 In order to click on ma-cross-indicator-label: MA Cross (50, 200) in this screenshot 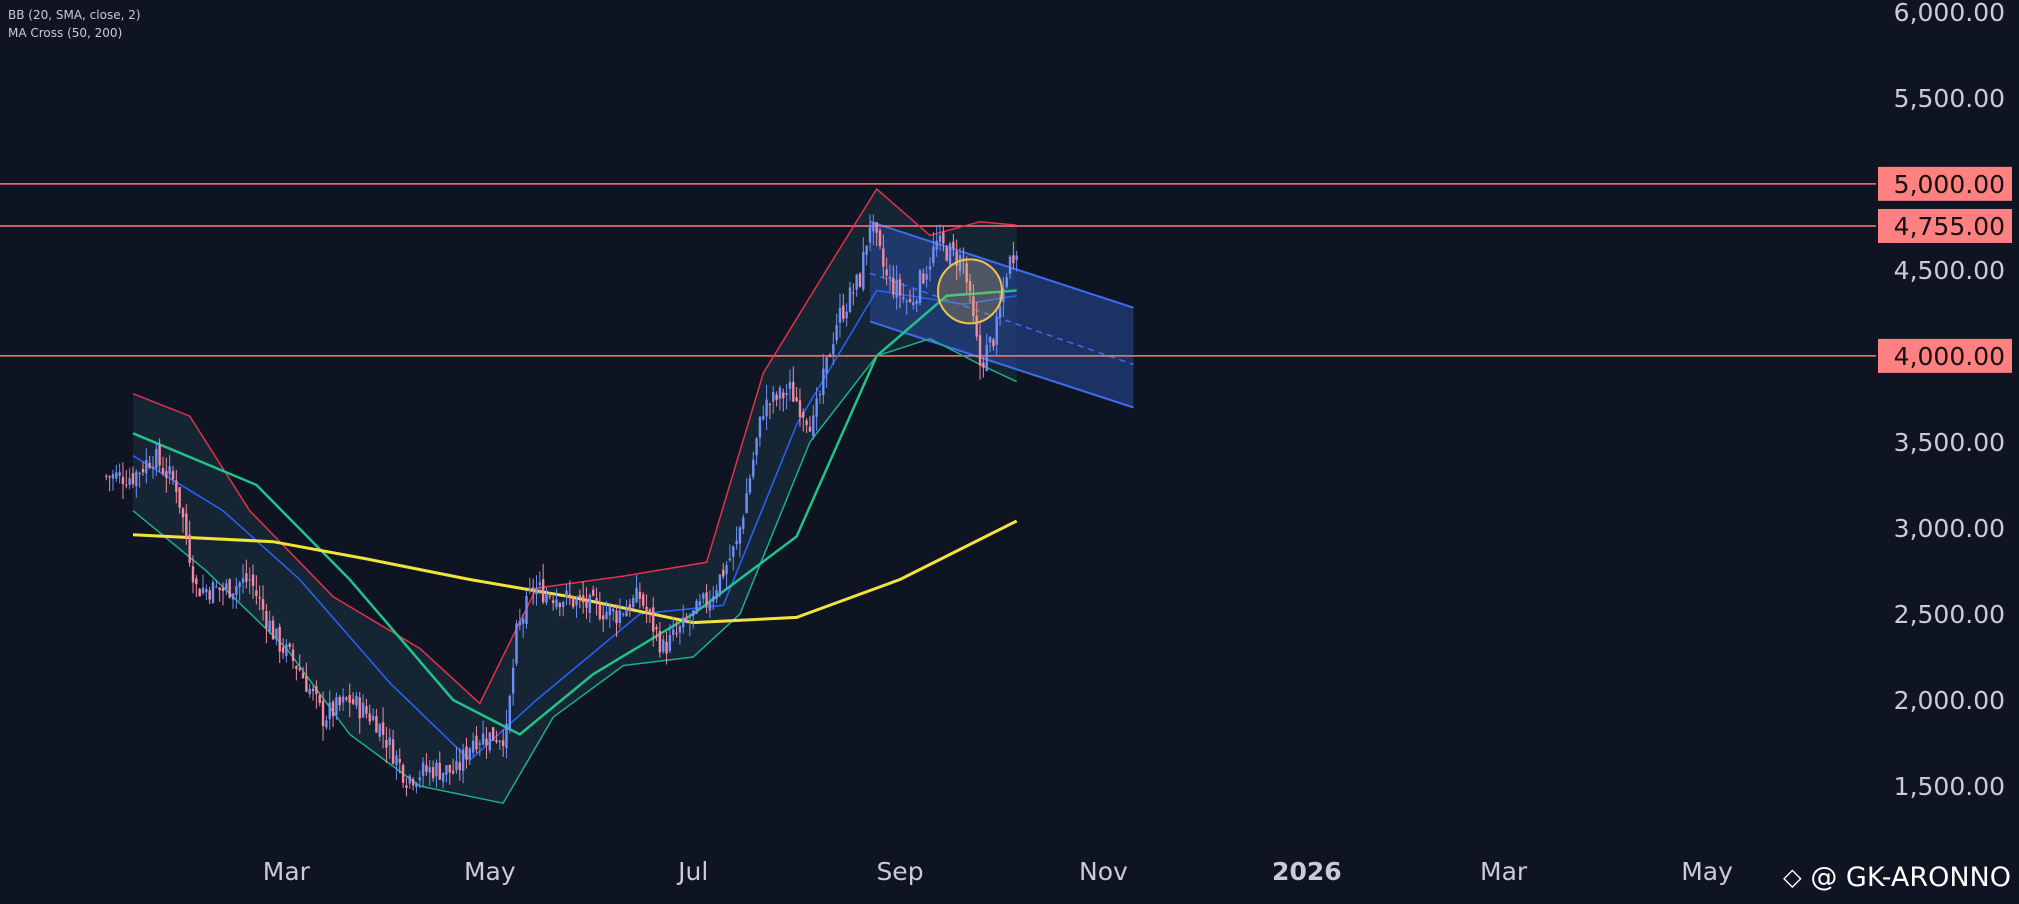, I will do `click(65, 33)`.